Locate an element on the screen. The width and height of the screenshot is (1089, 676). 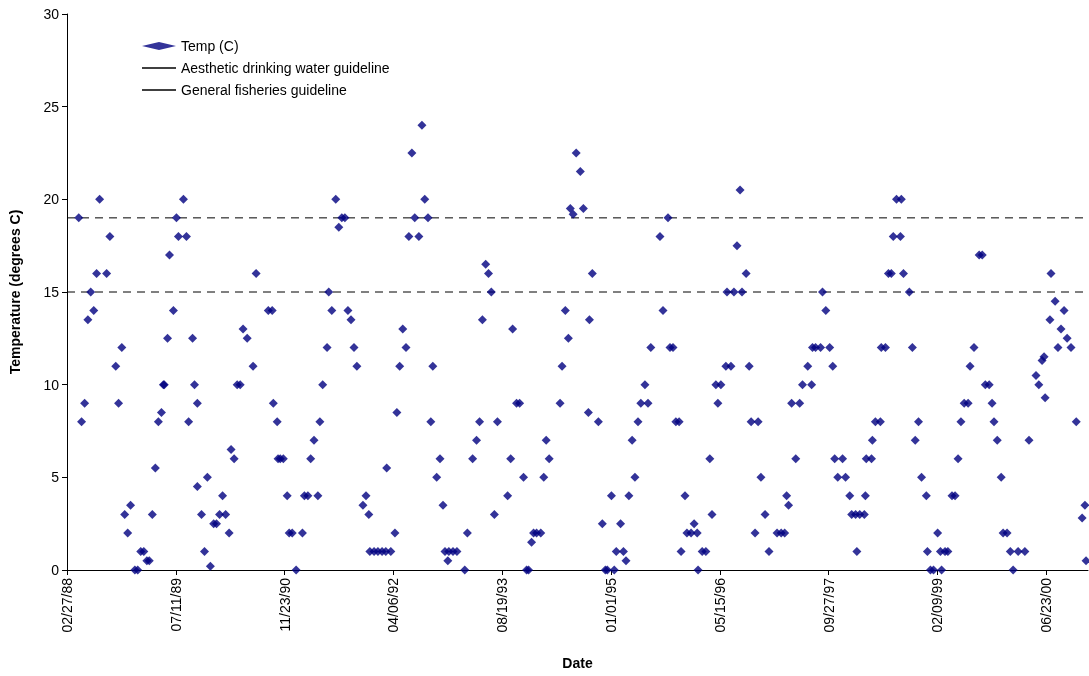
x-tick-label: 11/23/90 is located at coordinates (284, 604).